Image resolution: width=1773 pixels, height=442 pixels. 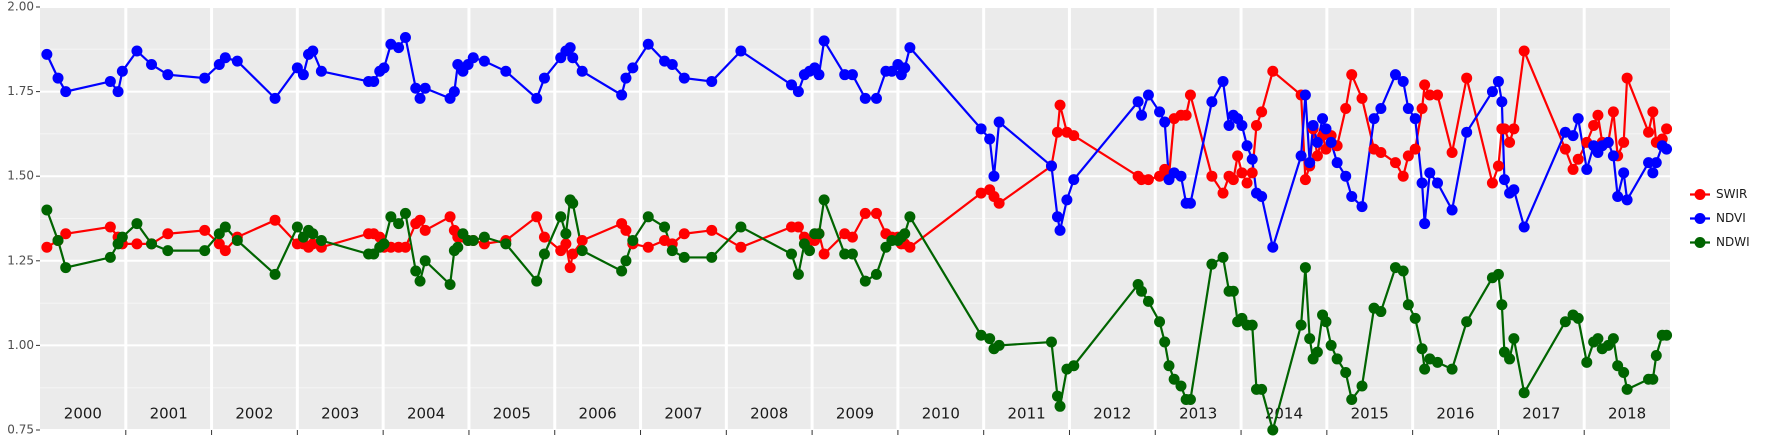 I want to click on year-label: 2010, so click(x=941, y=414).